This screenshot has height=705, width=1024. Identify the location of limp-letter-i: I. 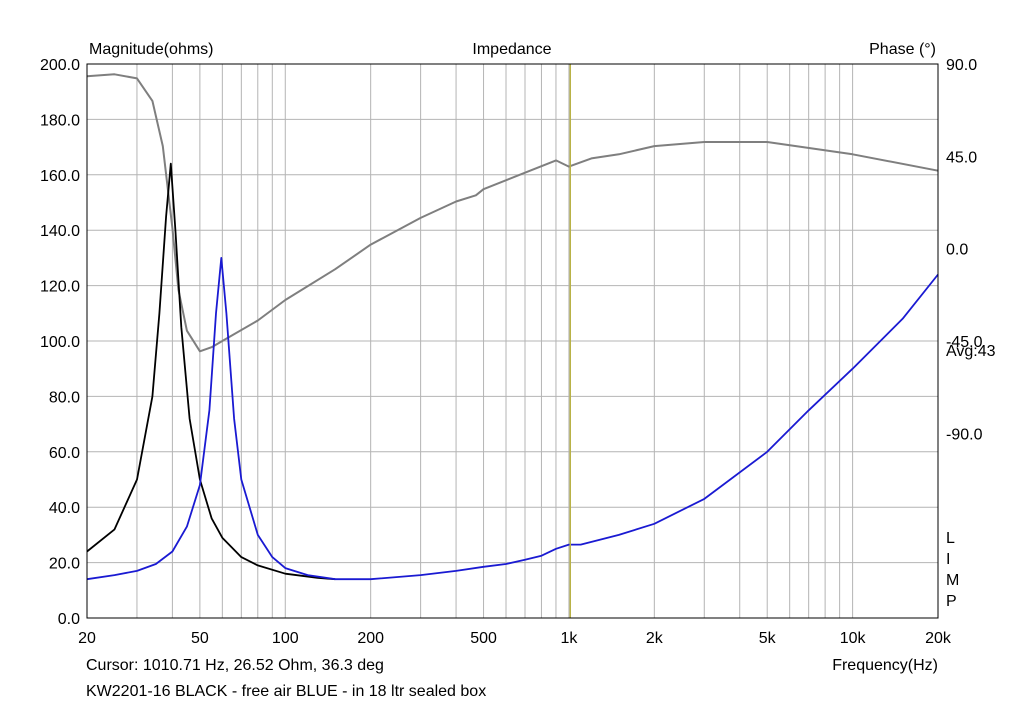
(948, 559).